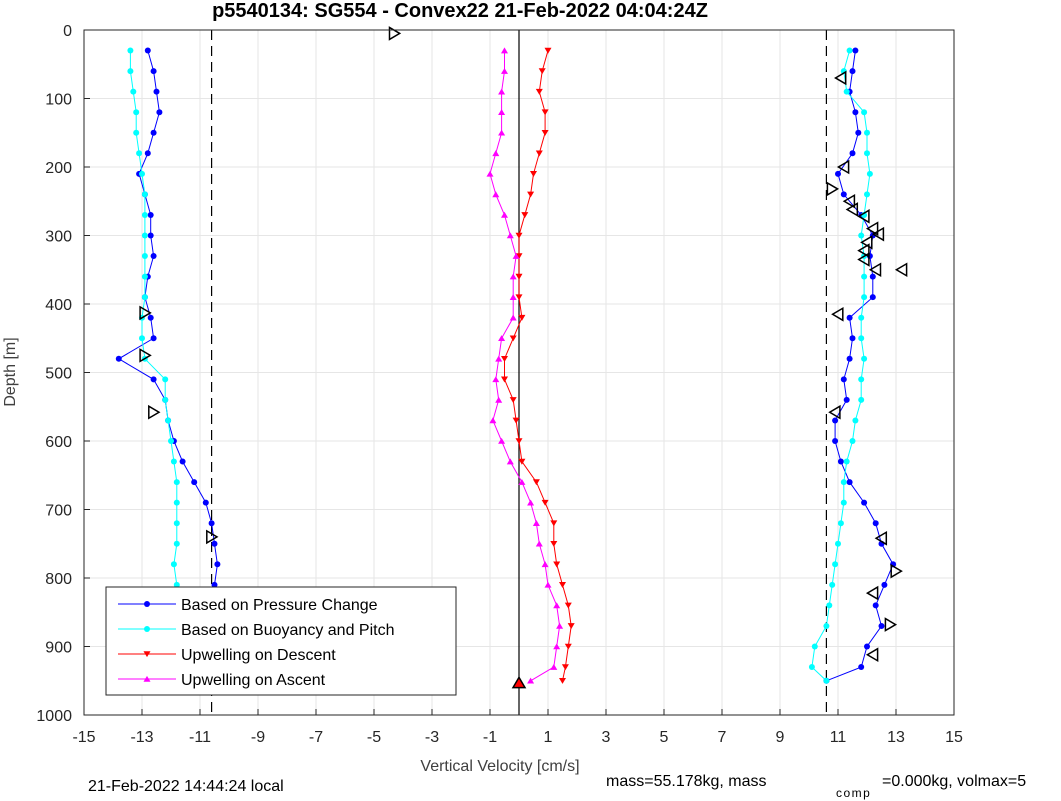 This screenshot has width=1061, height=801. Describe the element at coordinates (287, 630) in the screenshot. I see `legend-label: Based on Buoyancy and Pitch` at that location.